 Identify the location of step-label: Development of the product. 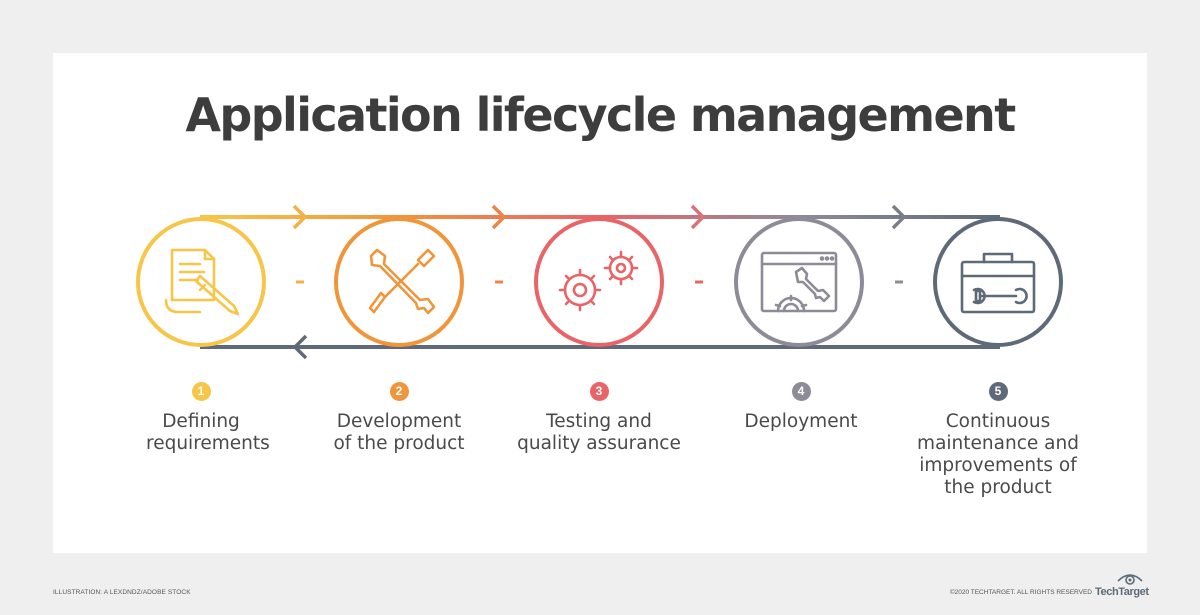
(399, 432).